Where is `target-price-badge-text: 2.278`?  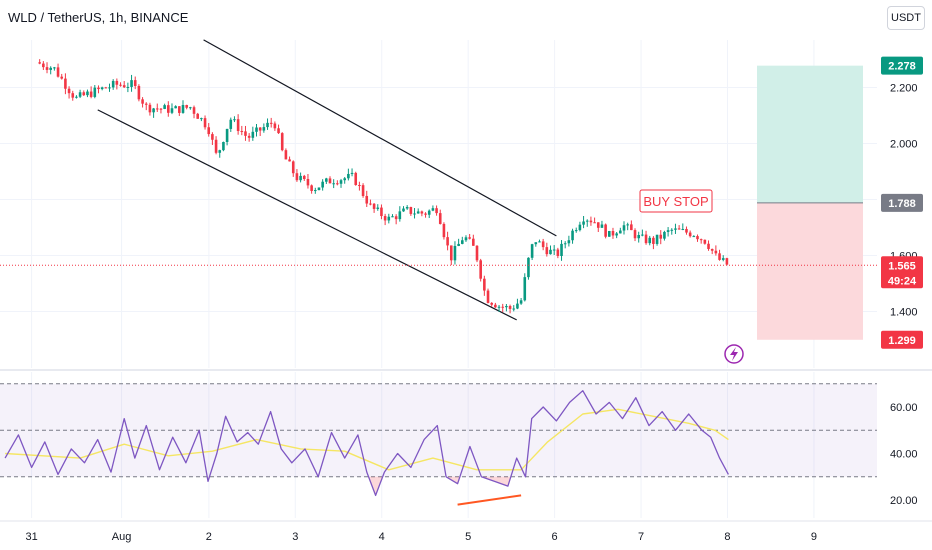
target-price-badge-text: 2.278 is located at coordinates (902, 67).